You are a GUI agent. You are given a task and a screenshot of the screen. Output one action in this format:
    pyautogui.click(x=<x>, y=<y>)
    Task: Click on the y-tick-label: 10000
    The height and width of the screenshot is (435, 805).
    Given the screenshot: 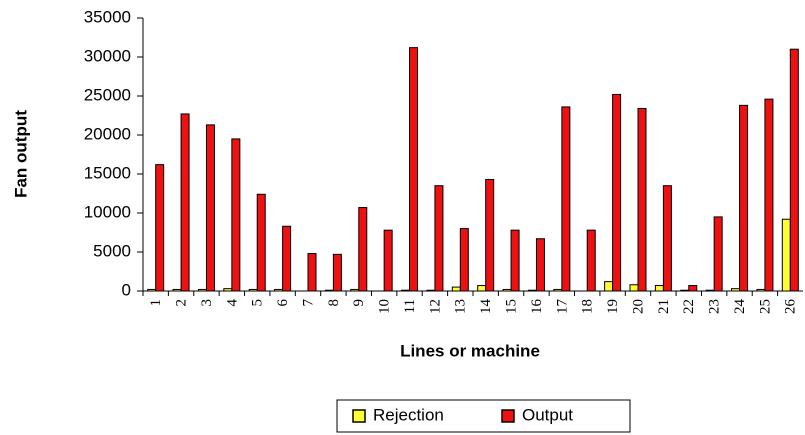 What is the action you would take?
    pyautogui.click(x=107, y=211)
    